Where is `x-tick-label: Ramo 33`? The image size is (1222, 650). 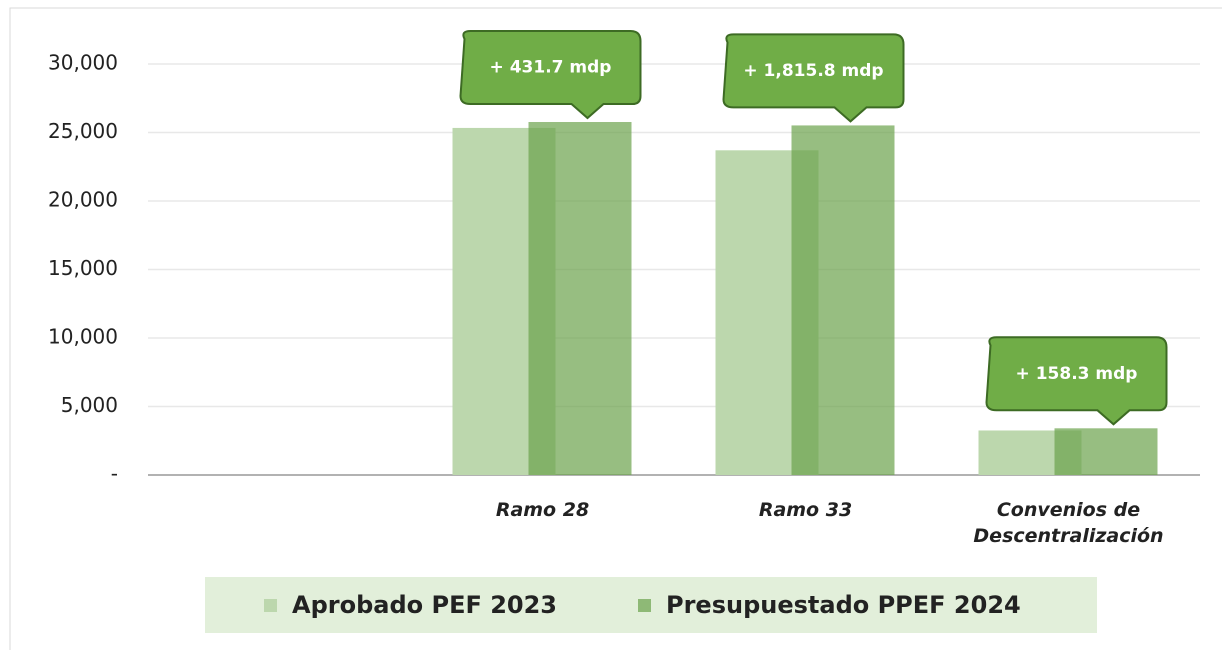
x-tick-label: Ramo 33 is located at coordinates (805, 510).